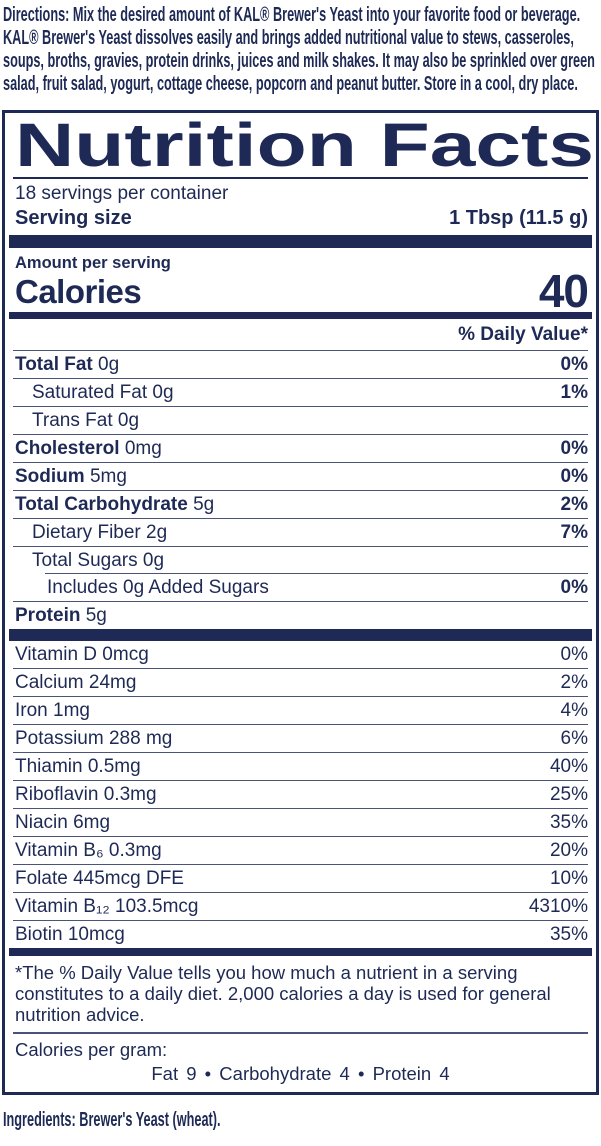  I want to click on nutrient-left: Riboflavin 0.3mg, so click(86, 794).